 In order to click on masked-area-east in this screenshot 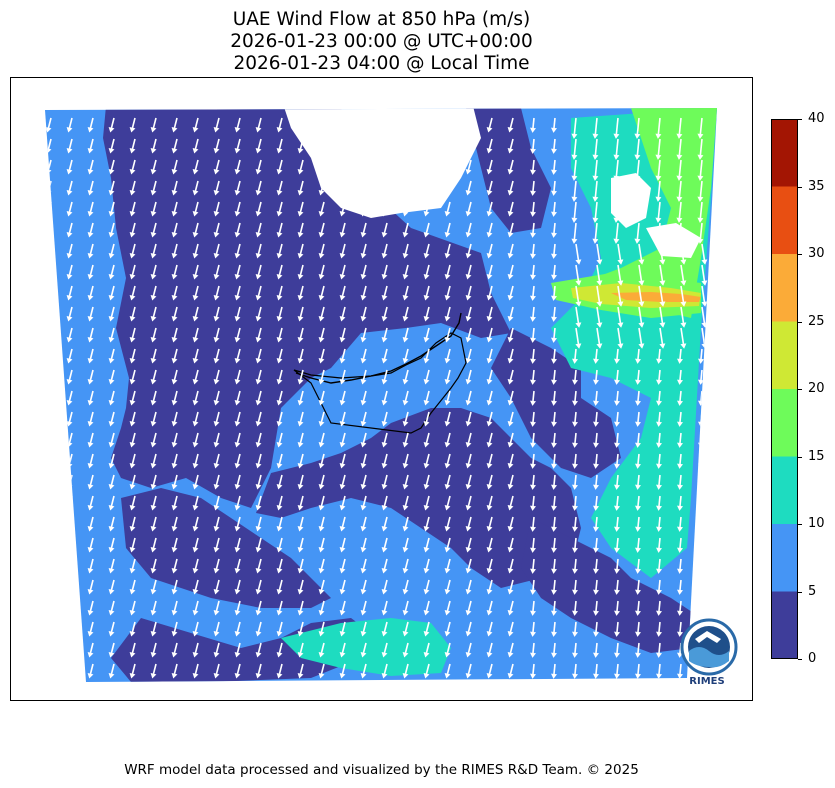, I will do `click(631, 200)`.